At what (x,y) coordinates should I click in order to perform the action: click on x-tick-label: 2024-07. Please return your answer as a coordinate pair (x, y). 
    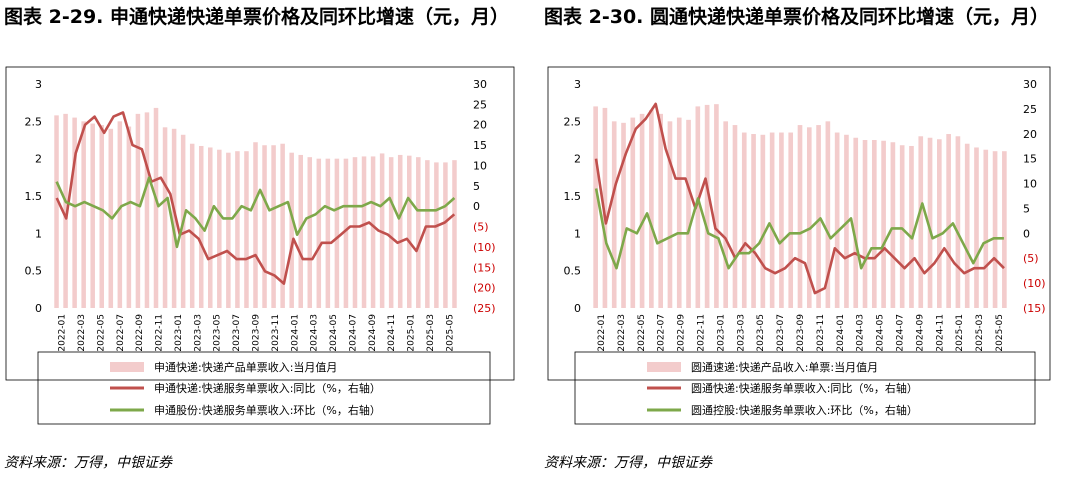
    Looking at the image, I should click on (353, 333).